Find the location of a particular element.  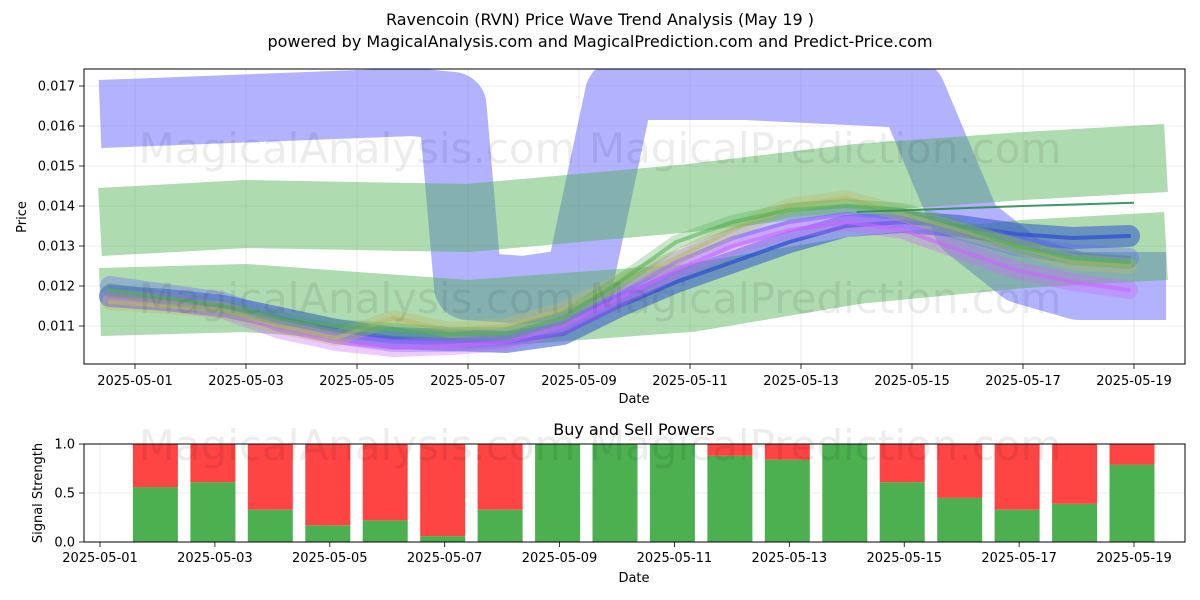

y-tick-label: 0.013 is located at coordinates (56, 247).